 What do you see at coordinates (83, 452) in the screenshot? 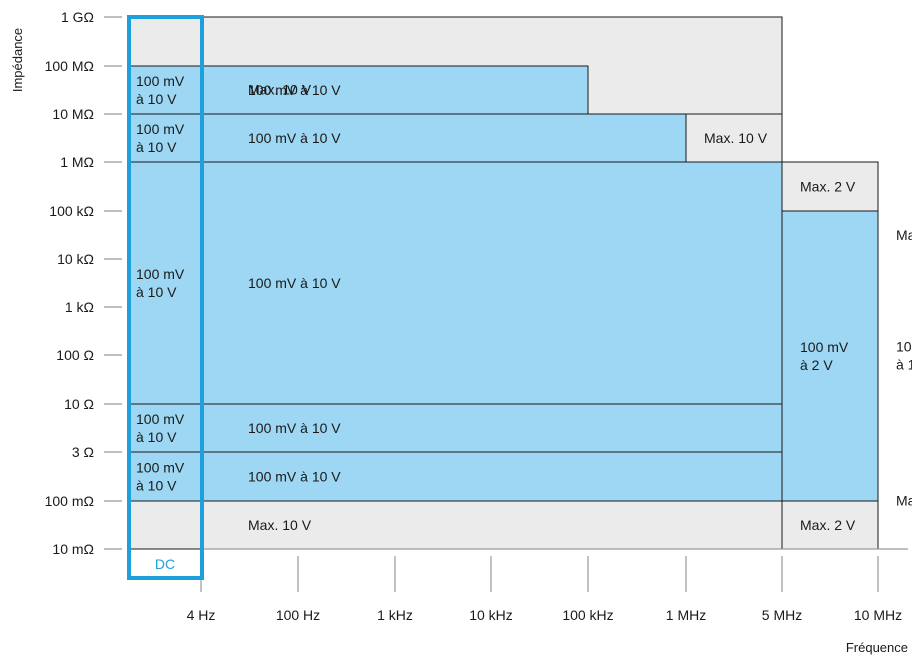
I see `y-tick-label-9: 3 Ω` at bounding box center [83, 452].